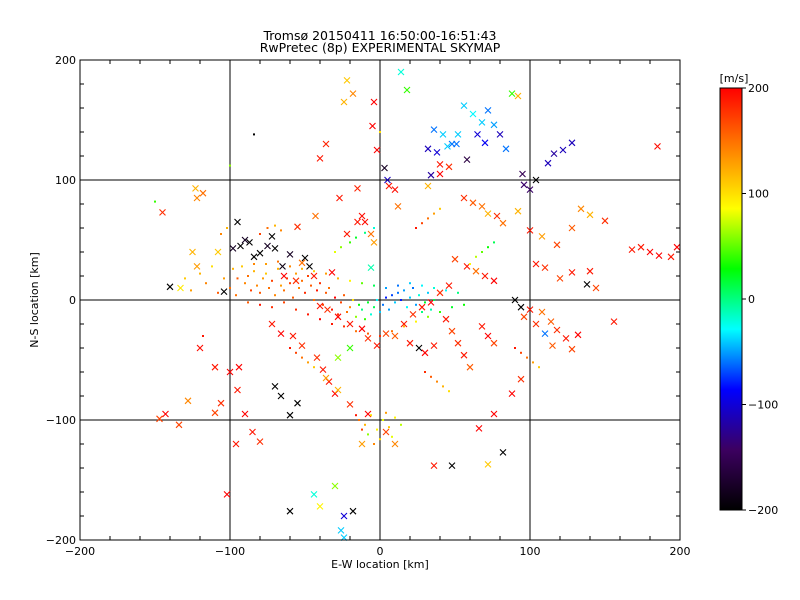 This screenshot has height=600, width=800. Describe the element at coordinates (380, 564) in the screenshot. I see `x-axis-label: E-W location [km]` at that location.